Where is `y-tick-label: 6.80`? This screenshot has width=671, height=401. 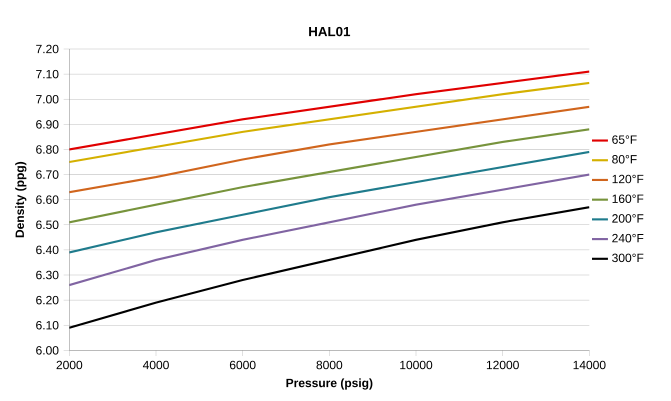
y-tick-label: 6.80 is located at coordinates (47, 149).